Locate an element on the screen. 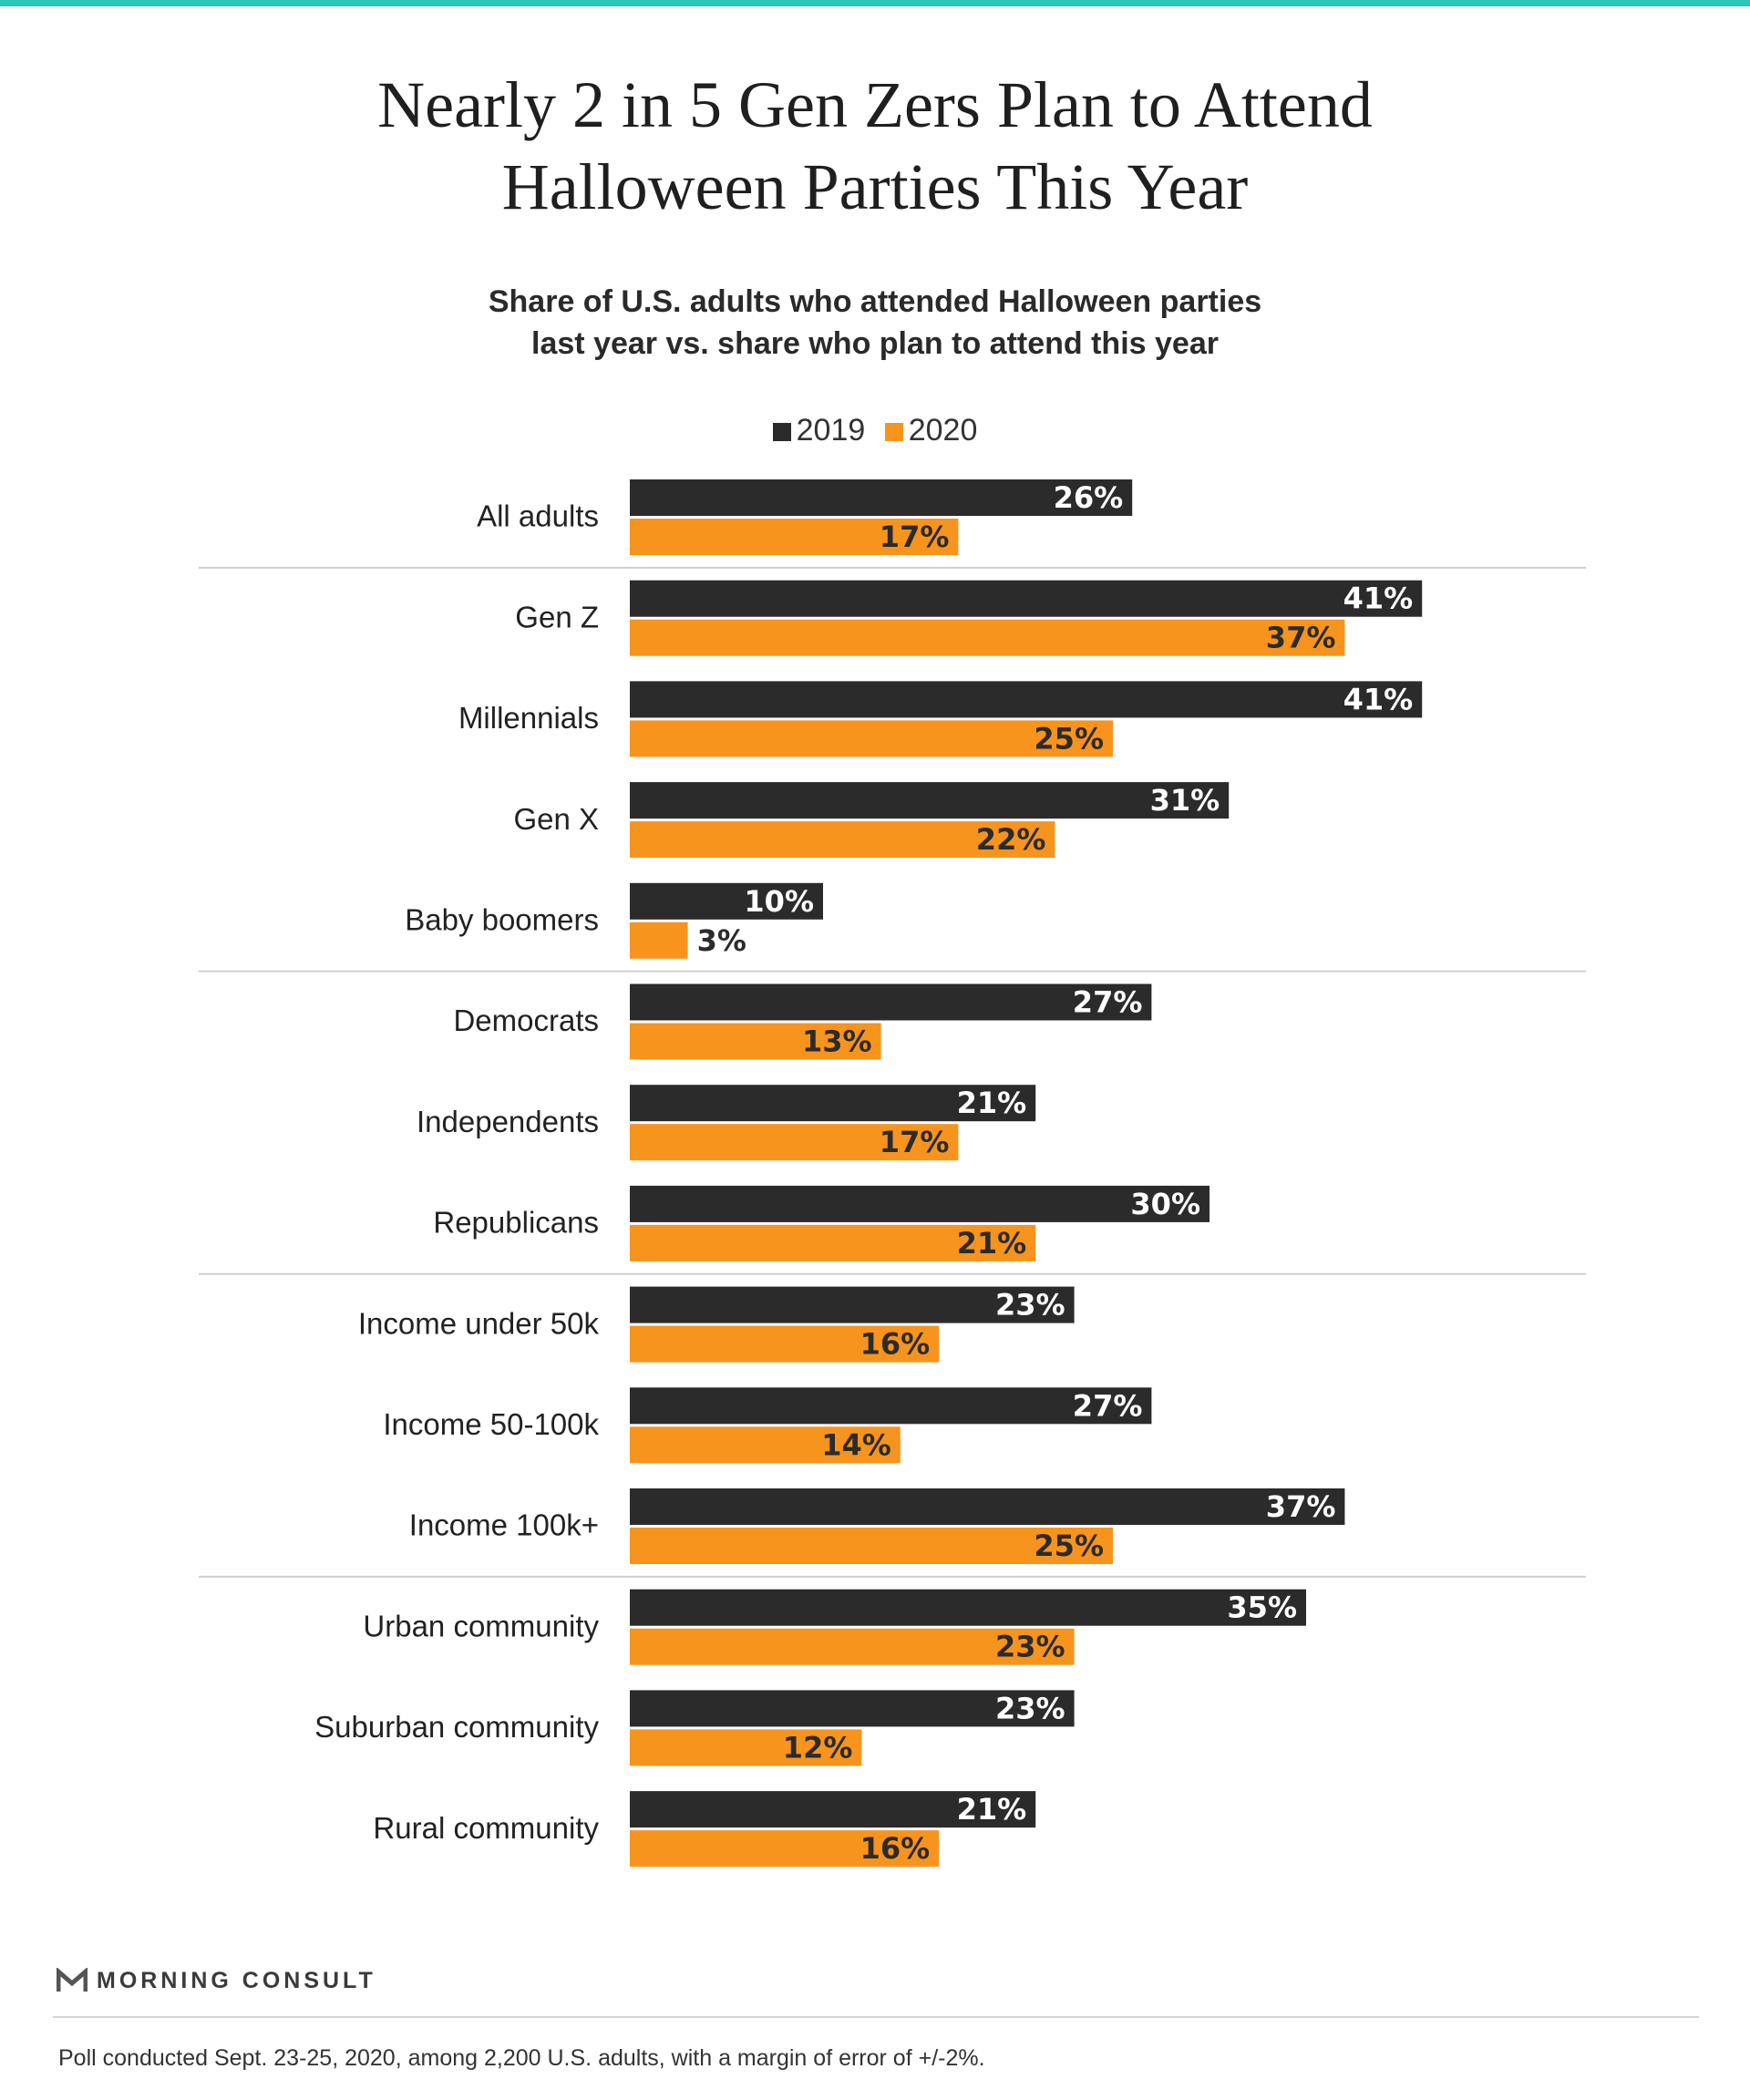  bar-2020-income-100k is located at coordinates (872, 1546).